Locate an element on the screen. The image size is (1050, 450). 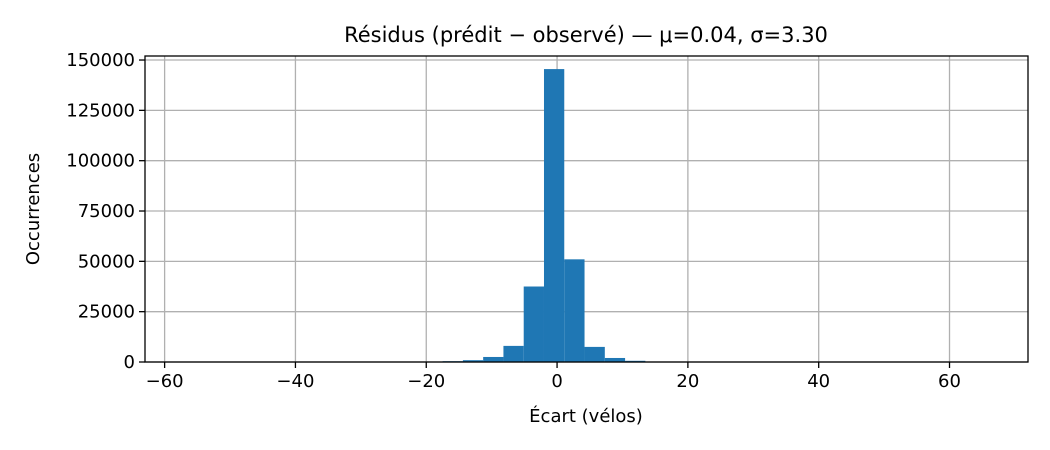
y-tick-label: 75000 is located at coordinates (106, 211).